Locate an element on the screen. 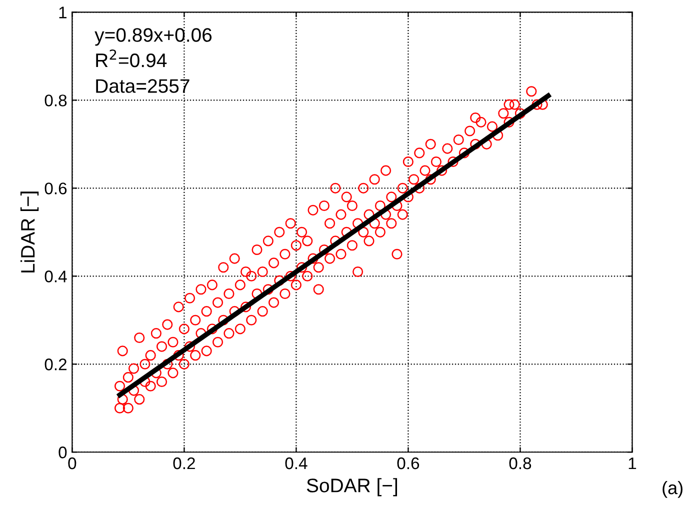  x-tick-label: 0.6 is located at coordinates (408, 463).